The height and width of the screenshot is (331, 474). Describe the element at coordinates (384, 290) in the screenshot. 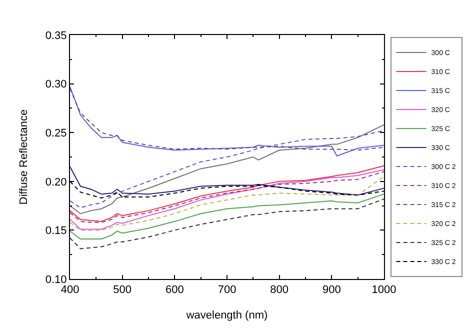

I see `x-tick-label: 1000` at that location.